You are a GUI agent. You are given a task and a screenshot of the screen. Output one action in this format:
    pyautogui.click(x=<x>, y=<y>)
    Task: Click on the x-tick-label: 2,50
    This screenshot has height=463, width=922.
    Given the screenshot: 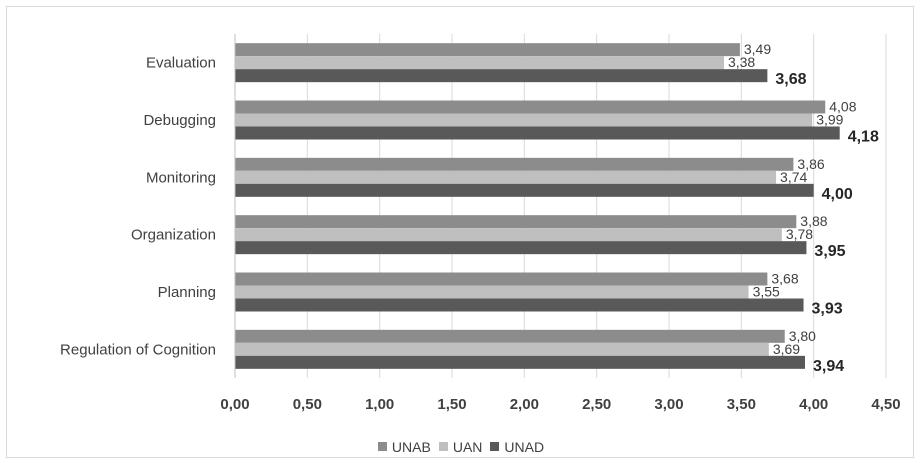 What is the action you would take?
    pyautogui.click(x=596, y=404)
    